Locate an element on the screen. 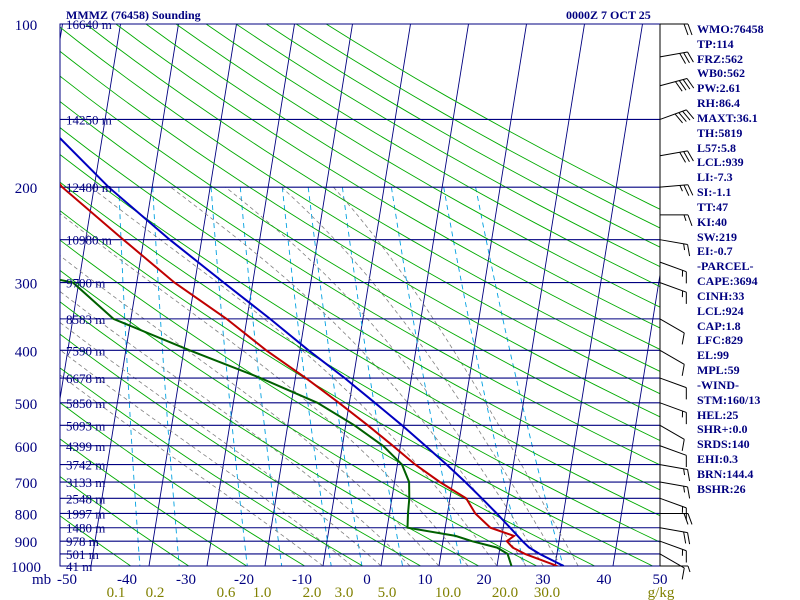 The width and height of the screenshot is (800, 600). height-label: 9700 m is located at coordinates (85, 283).